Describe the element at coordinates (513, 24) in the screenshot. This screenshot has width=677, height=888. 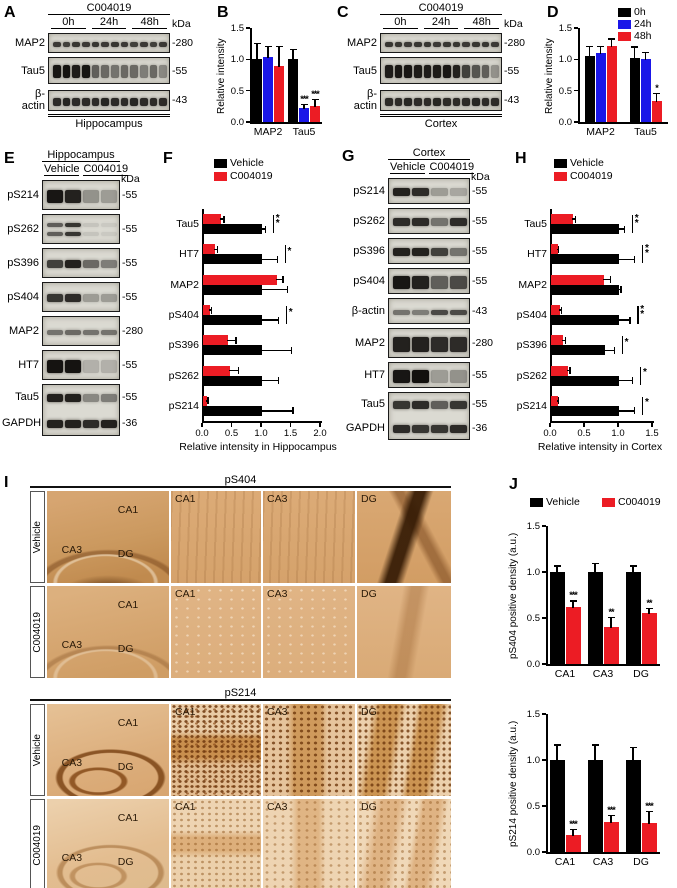
I see `kda-unit-label: kDa` at that location.